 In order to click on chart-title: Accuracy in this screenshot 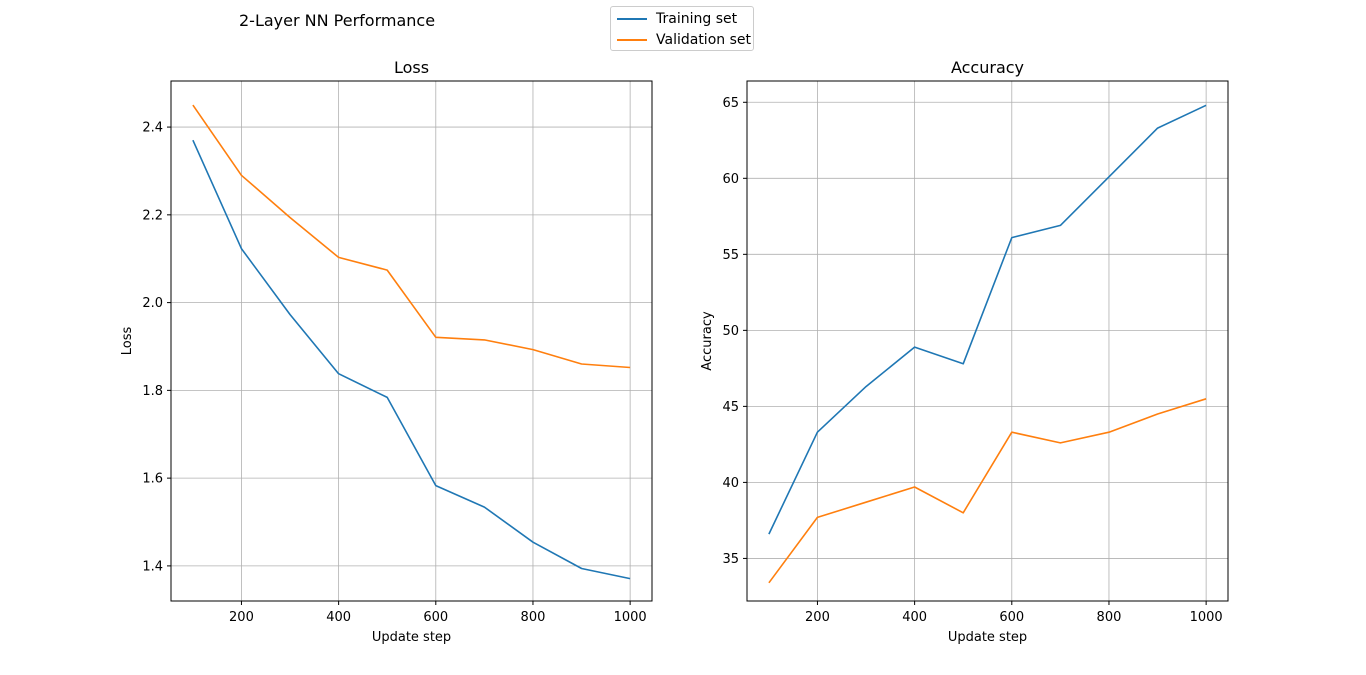, I will do `click(987, 67)`.